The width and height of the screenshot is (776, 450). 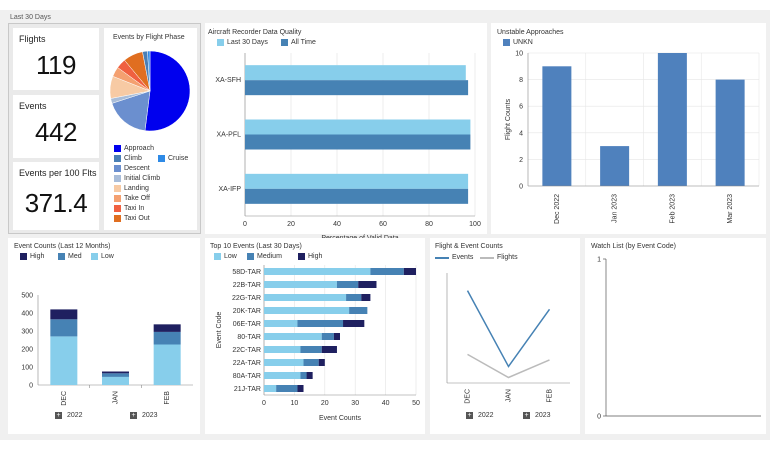 What do you see at coordinates (107, 349) in the screenshot?
I see `evcounts-chart: 0 100 200 300 400 500 DEC JAN FEB` at bounding box center [107, 349].